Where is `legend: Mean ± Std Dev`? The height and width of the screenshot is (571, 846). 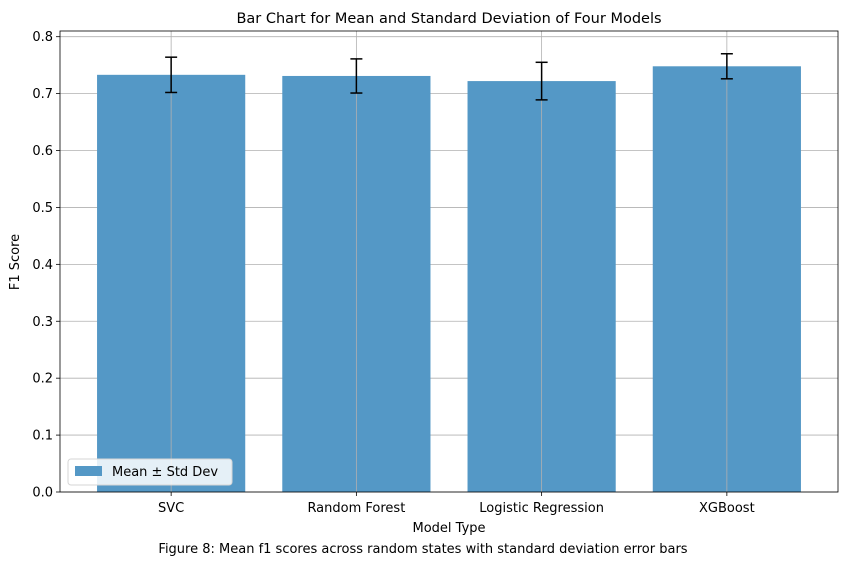 legend: Mean ± Std Dev is located at coordinates (150, 472).